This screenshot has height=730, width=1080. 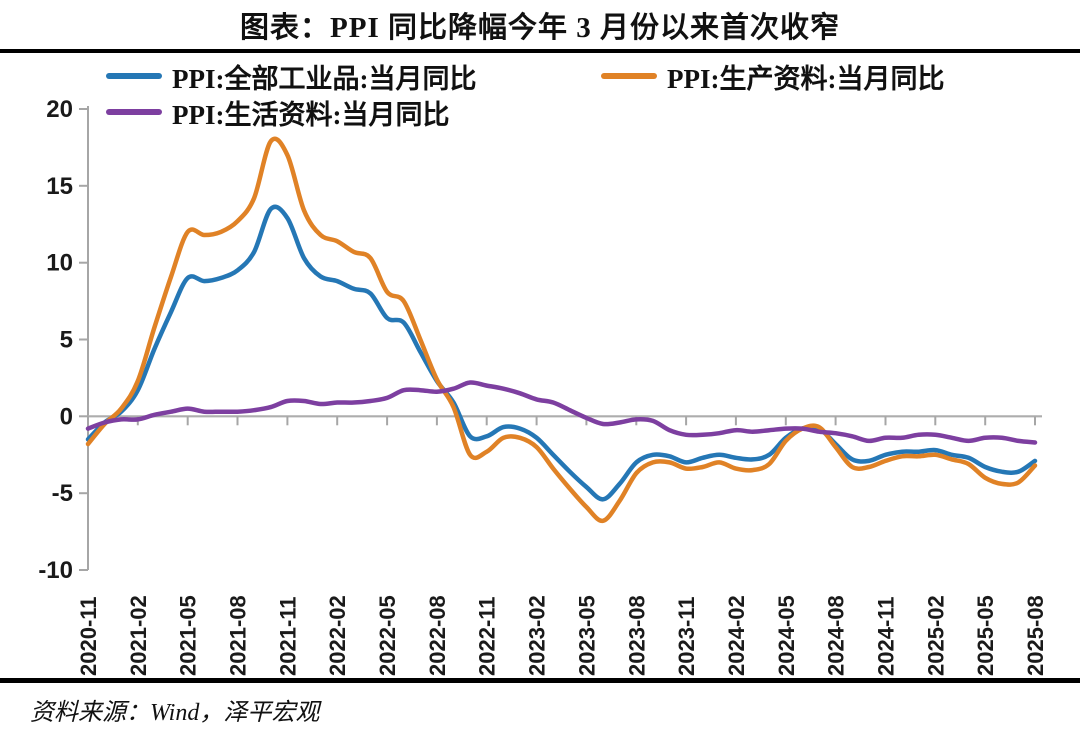 What do you see at coordinates (935, 635) in the screenshot?
I see `x-tick-label: 2025-02` at bounding box center [935, 635].